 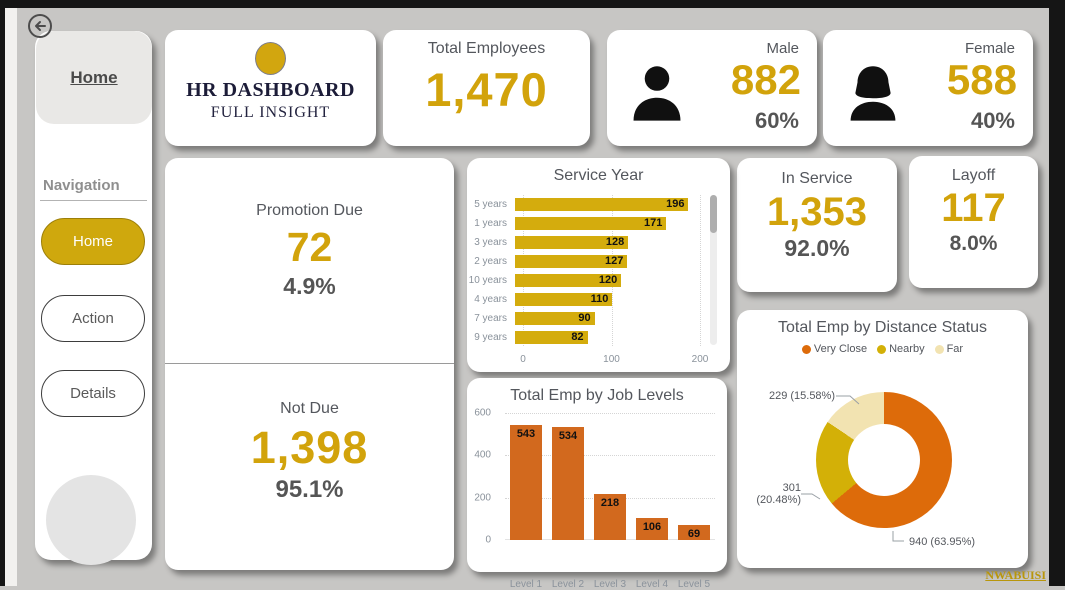 I want to click on navigation-label: Navigation, so click(x=93, y=189).